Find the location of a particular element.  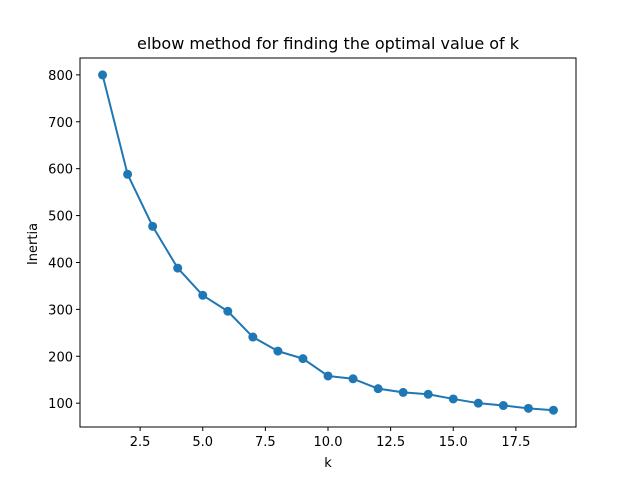

x-tick-label: 15.0 is located at coordinates (453, 442).